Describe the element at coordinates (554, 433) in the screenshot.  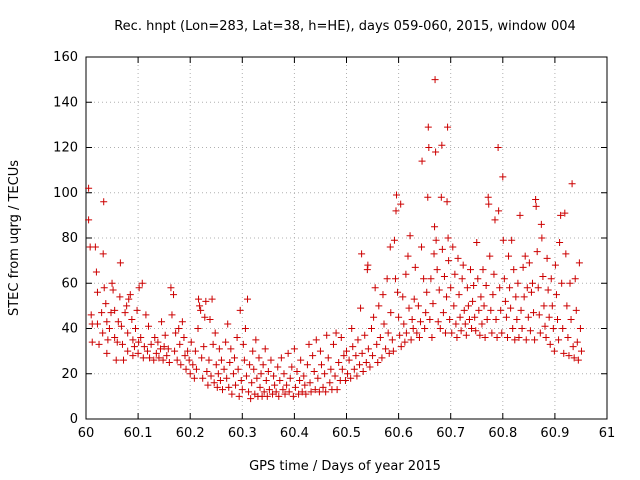
I see `x-tick-label: 60.9` at that location.